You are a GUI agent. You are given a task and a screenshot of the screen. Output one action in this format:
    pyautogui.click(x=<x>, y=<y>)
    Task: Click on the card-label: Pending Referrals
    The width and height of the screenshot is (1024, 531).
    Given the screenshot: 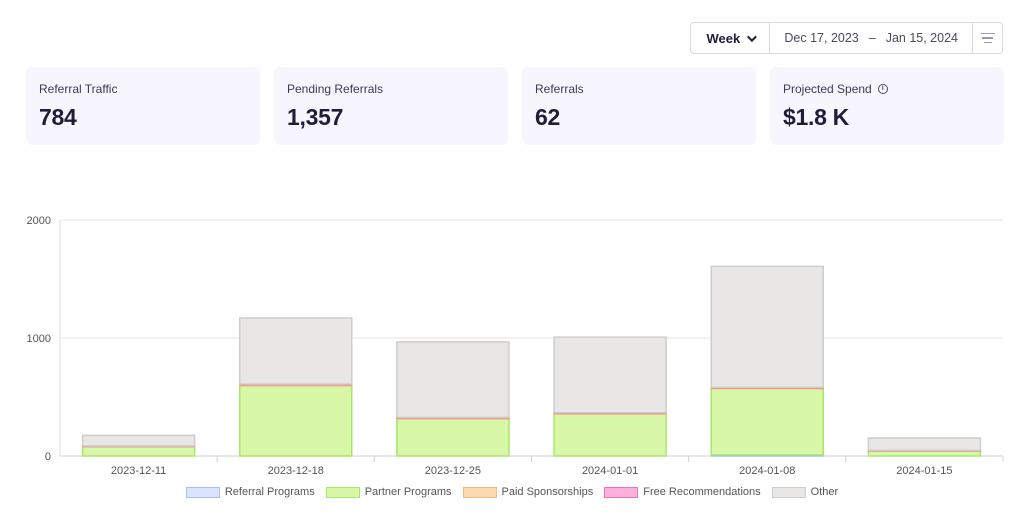 What is the action you would take?
    pyautogui.click(x=335, y=89)
    